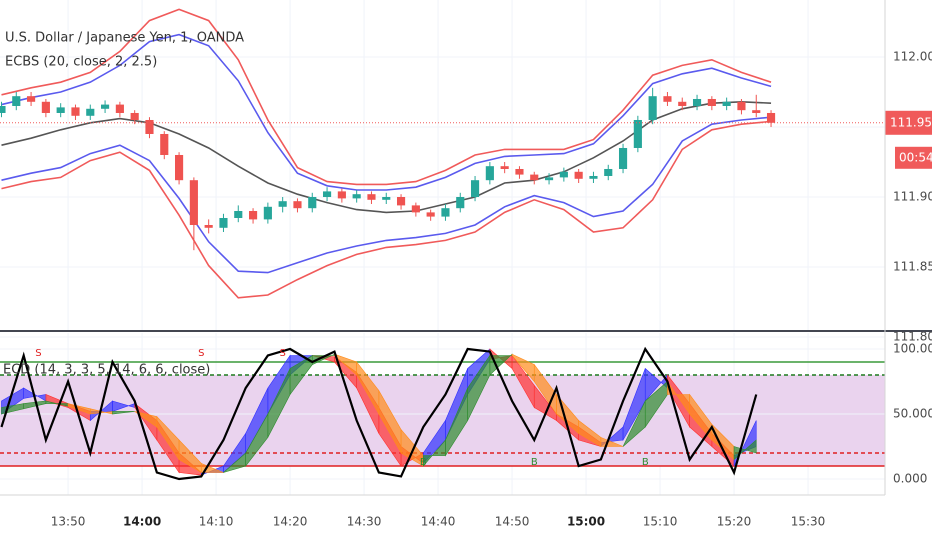 Image resolution: width=932 pixels, height=550 pixels. Describe the element at coordinates (912, 56) in the screenshot. I see `y-tick-label: 112.000` at that location.